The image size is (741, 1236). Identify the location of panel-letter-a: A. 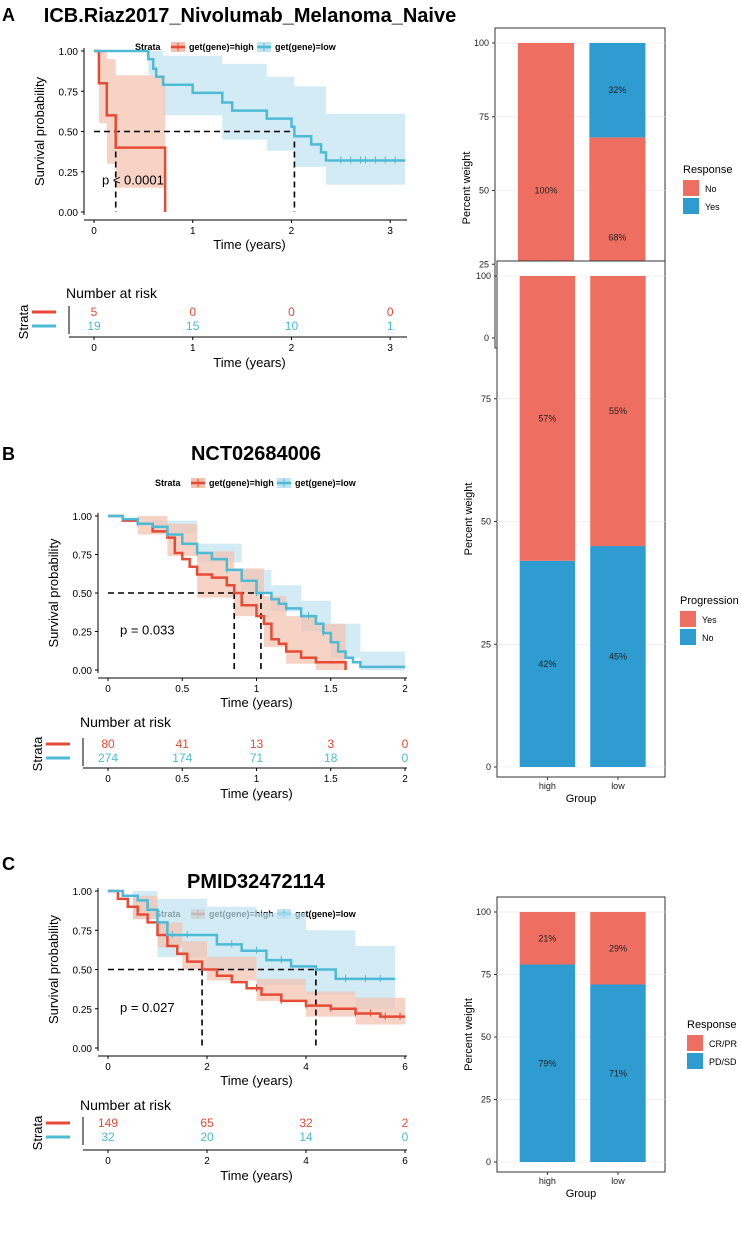
(8, 15).